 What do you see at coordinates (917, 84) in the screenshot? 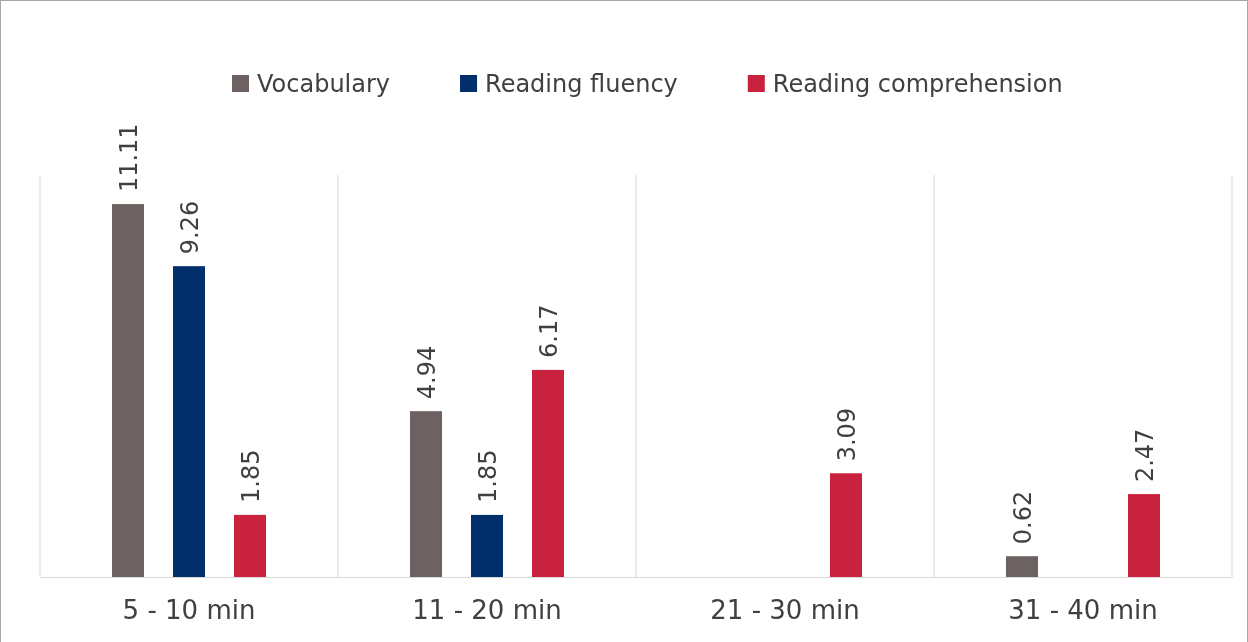
I see `legend-label: Reading comprehension` at bounding box center [917, 84].